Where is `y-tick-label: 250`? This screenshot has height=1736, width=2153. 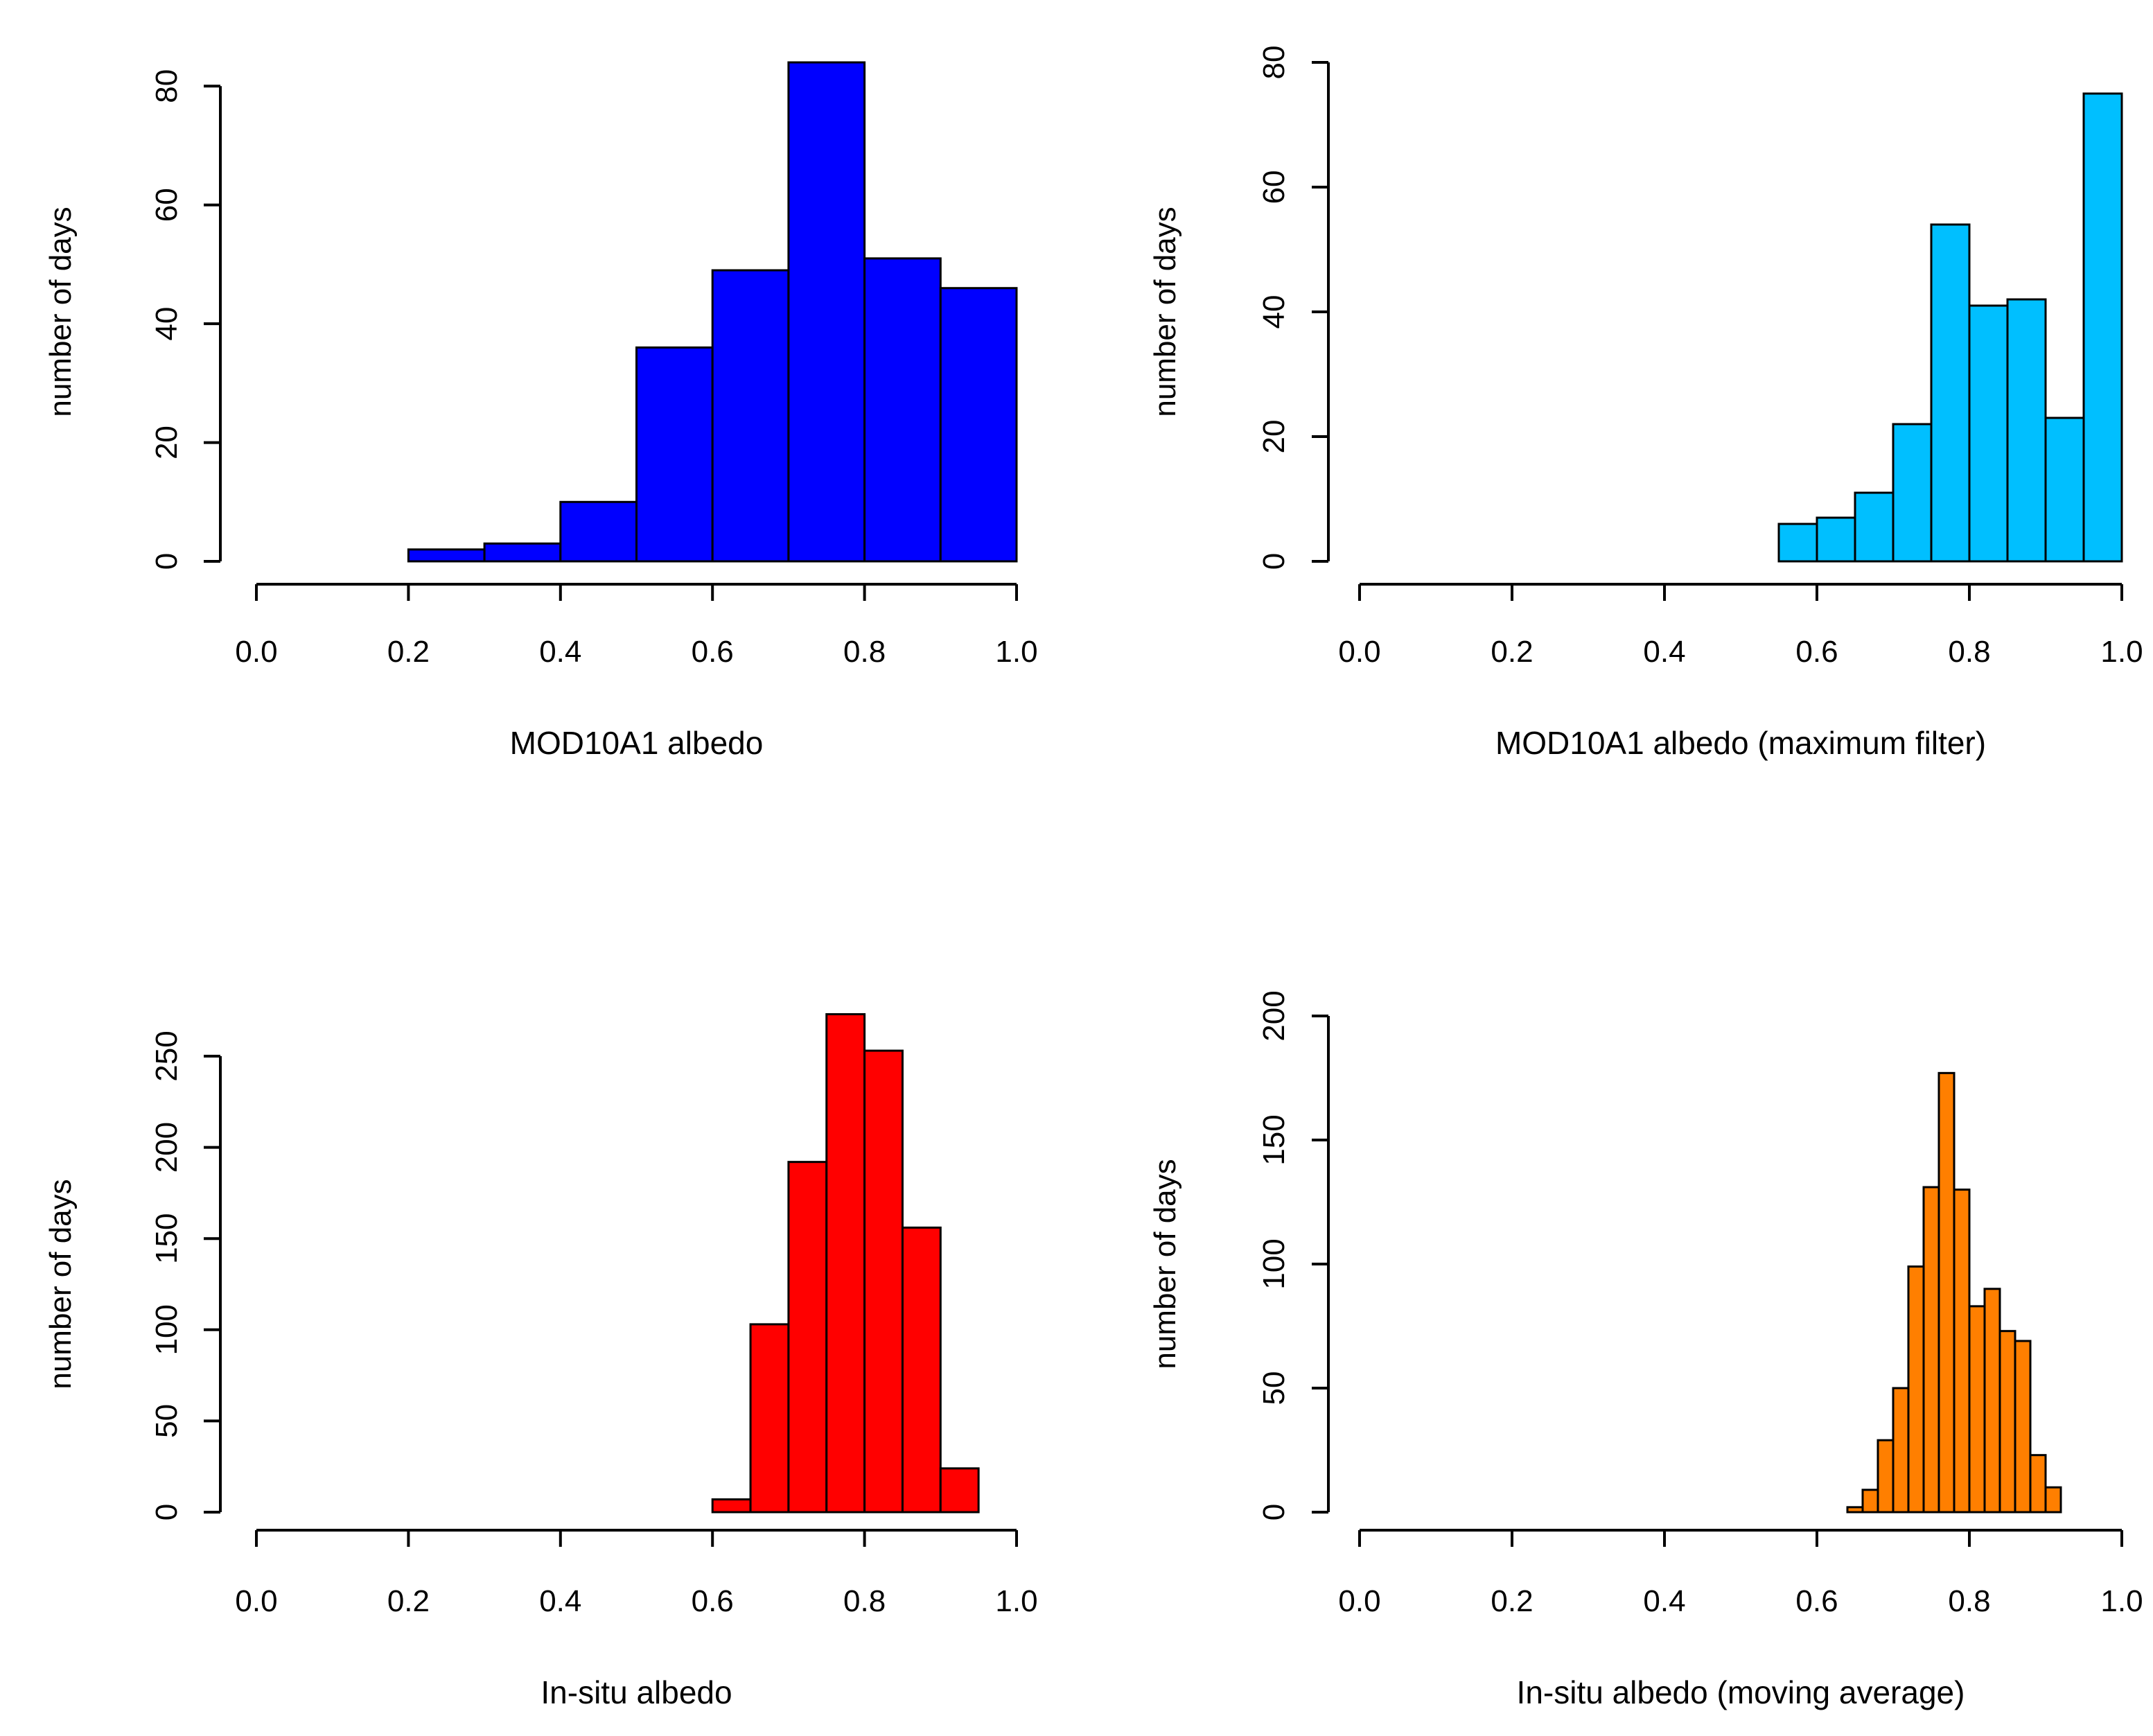
y-tick-label: 250 is located at coordinates (167, 1056).